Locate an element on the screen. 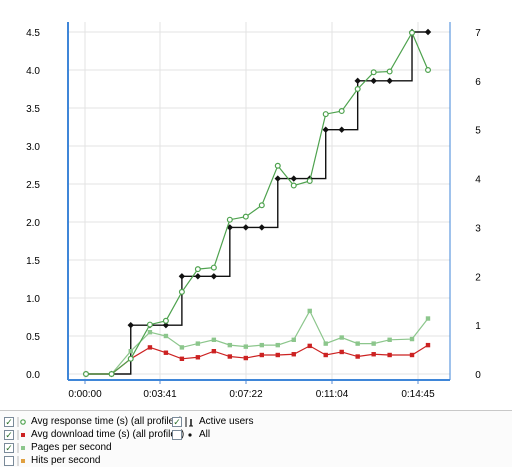 This screenshot has width=512, height=467. y-right-tick-label: 4 is located at coordinates (478, 180).